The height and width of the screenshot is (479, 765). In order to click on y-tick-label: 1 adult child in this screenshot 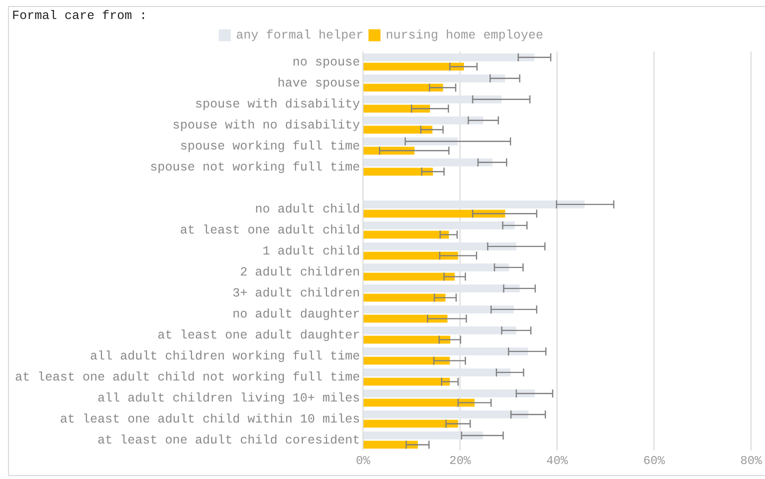, I will do `click(311, 251)`.